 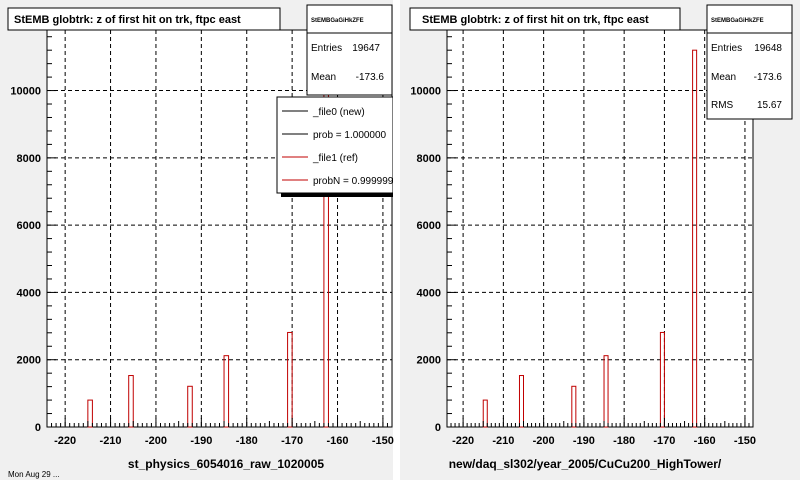 I want to click on right-stats-mean-value: -173.6, so click(x=768, y=77).